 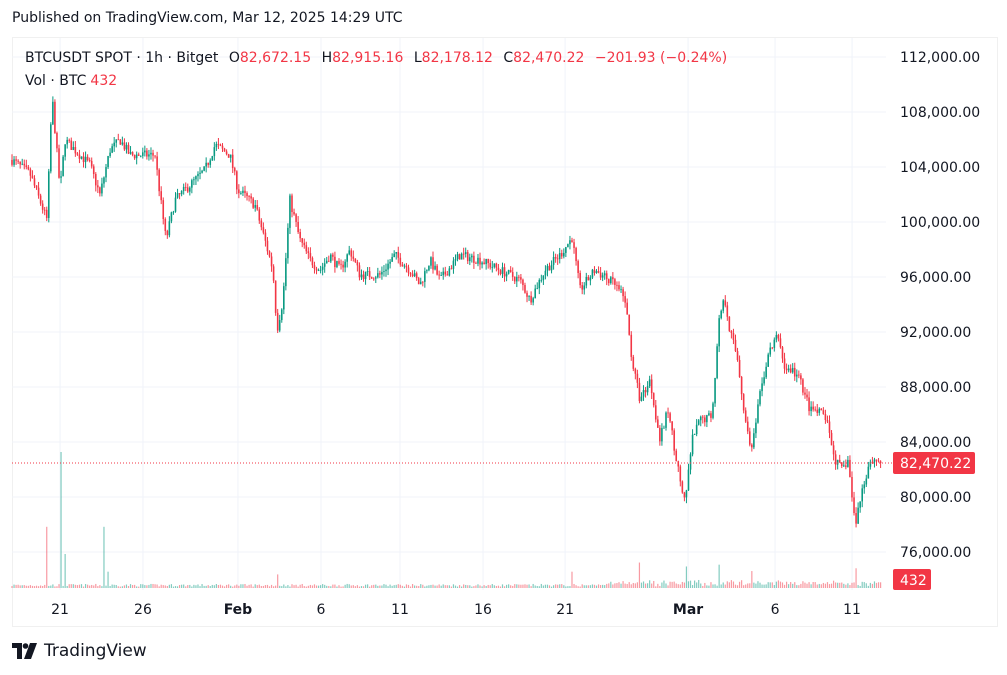 I want to click on ohlc-open: O82,672.15, so click(x=270, y=58).